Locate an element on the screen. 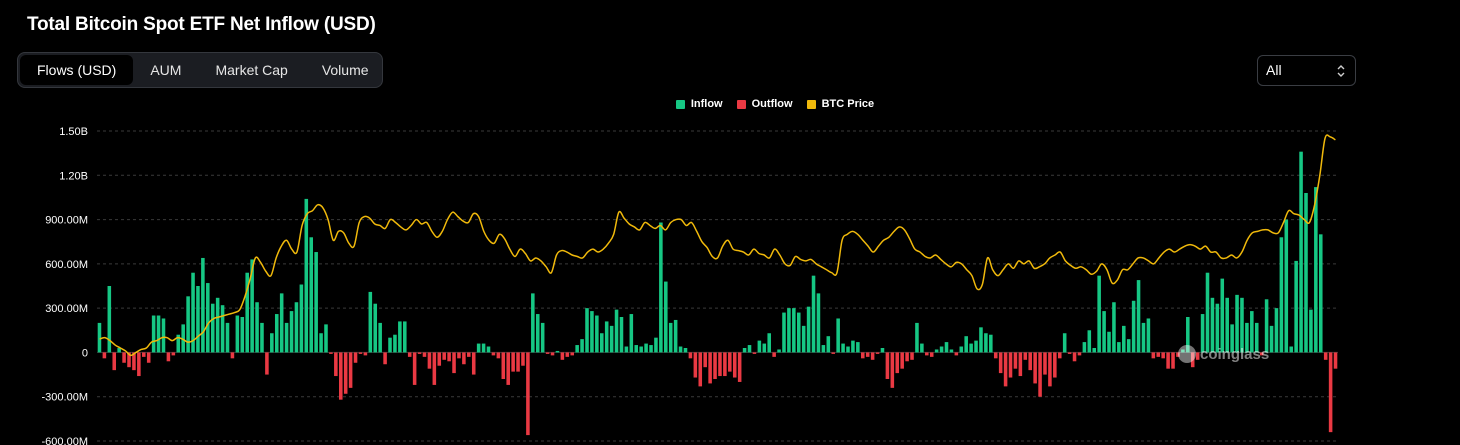 This screenshot has height=445, width=1460. legend-outflow: Outflow is located at coordinates (764, 104).